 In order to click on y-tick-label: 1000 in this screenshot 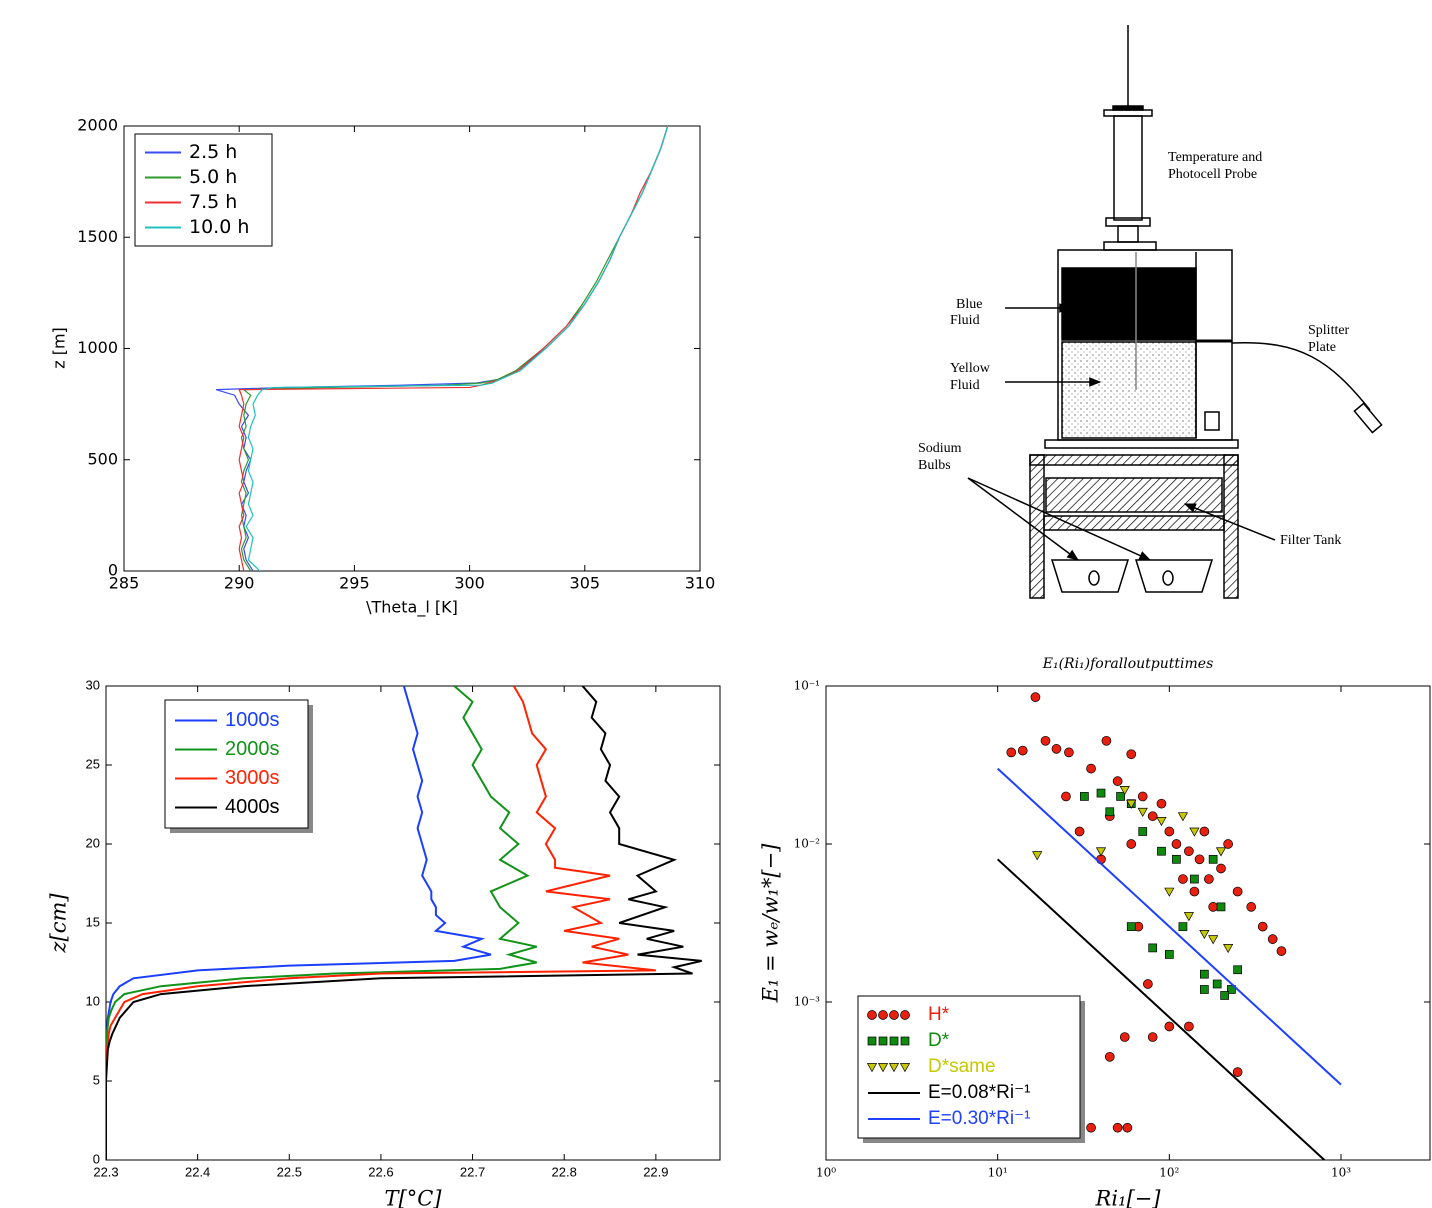, I will do `click(97, 347)`.